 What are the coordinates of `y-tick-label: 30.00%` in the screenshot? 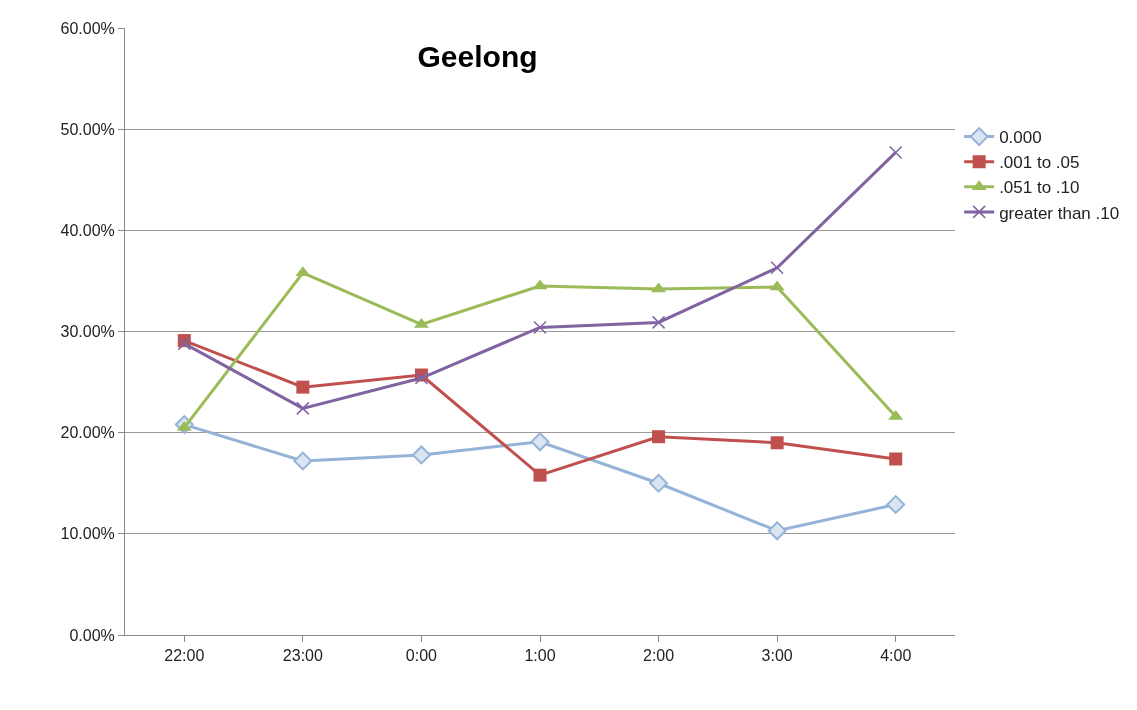 It's located at (87, 332).